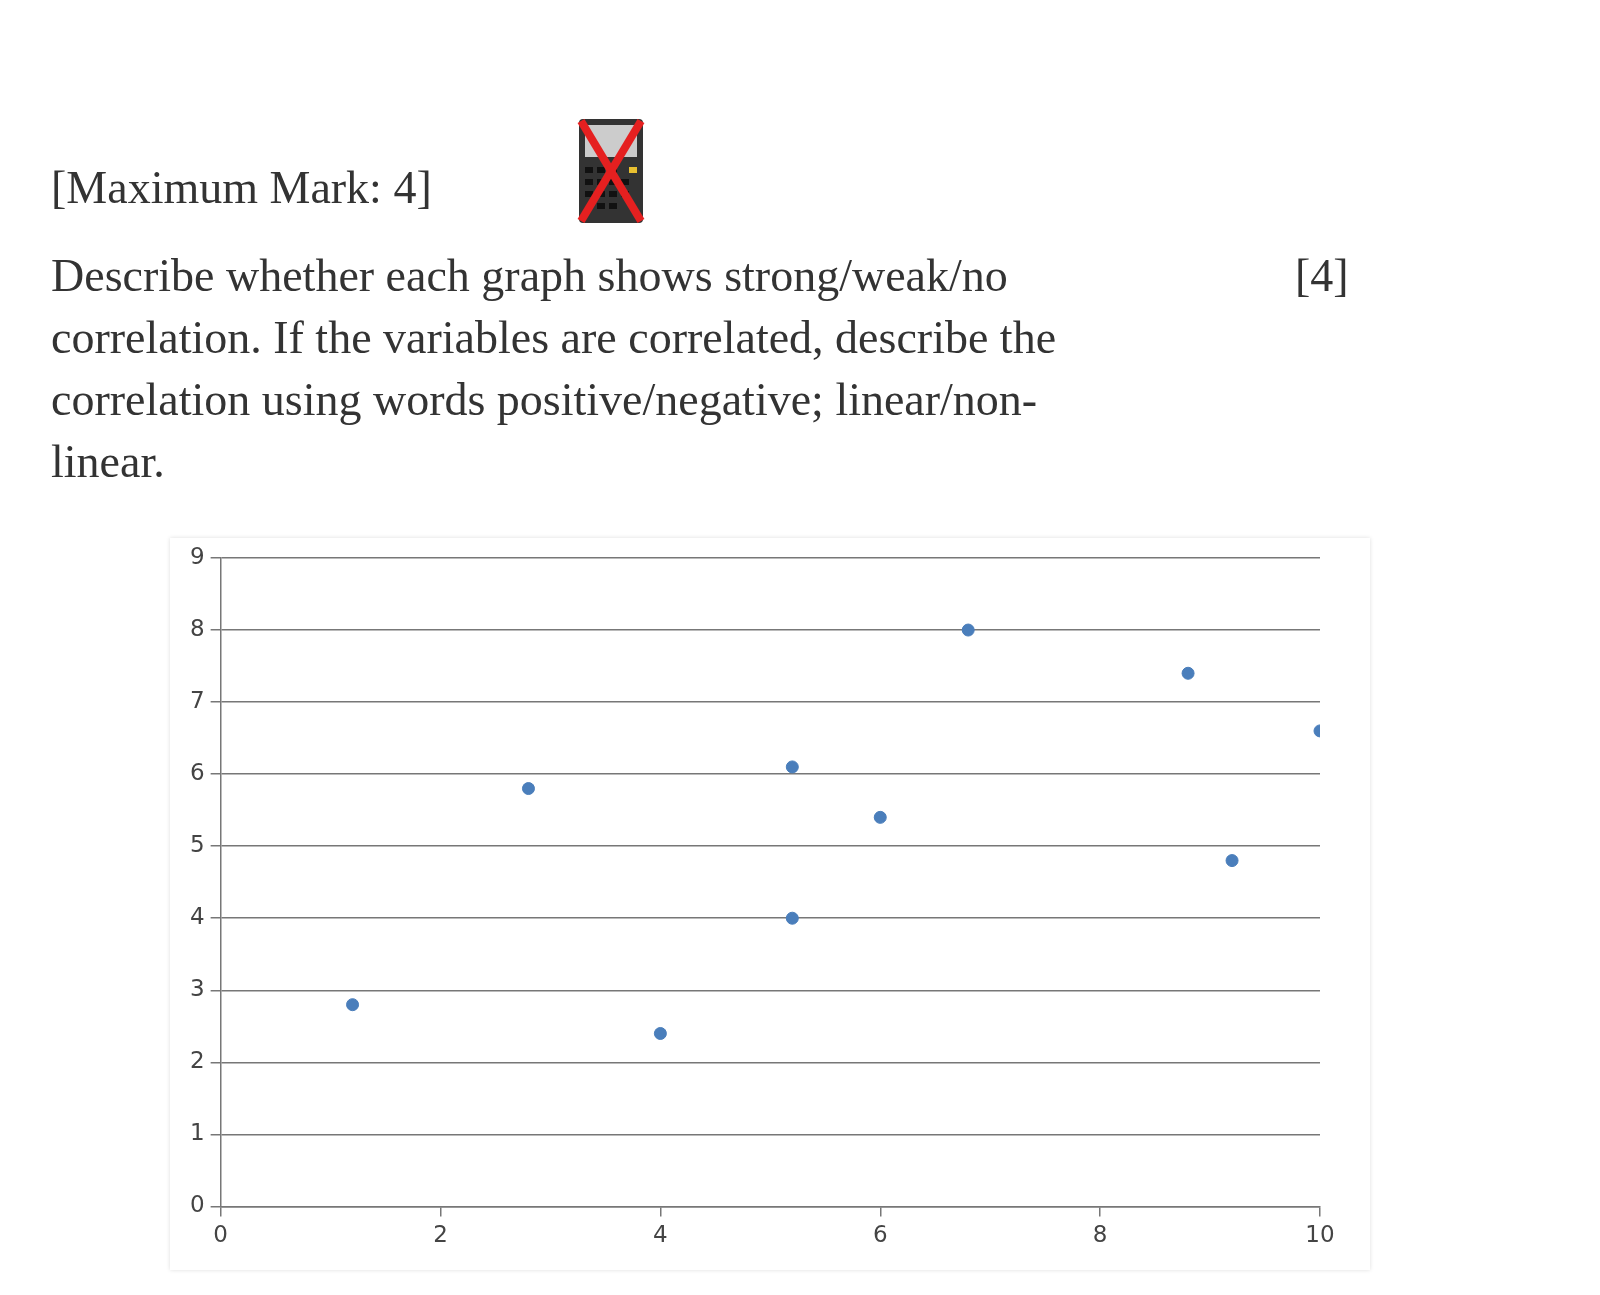  I want to click on y-tick-label: 0, so click(197, 1204).